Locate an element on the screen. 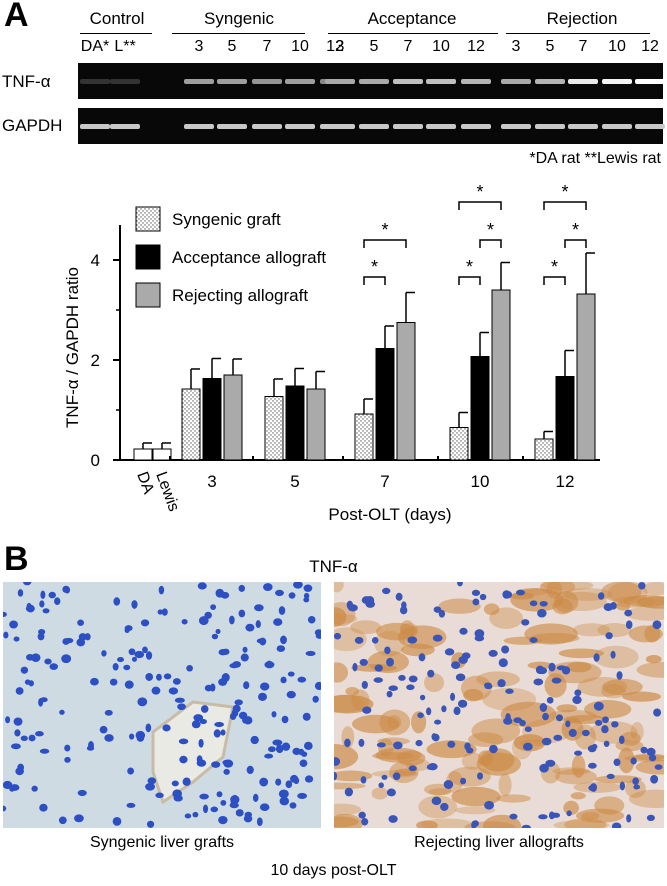 Image resolution: width=667 pixels, height=886 pixels. legend-label: Syngenic graft is located at coordinates (226, 219).